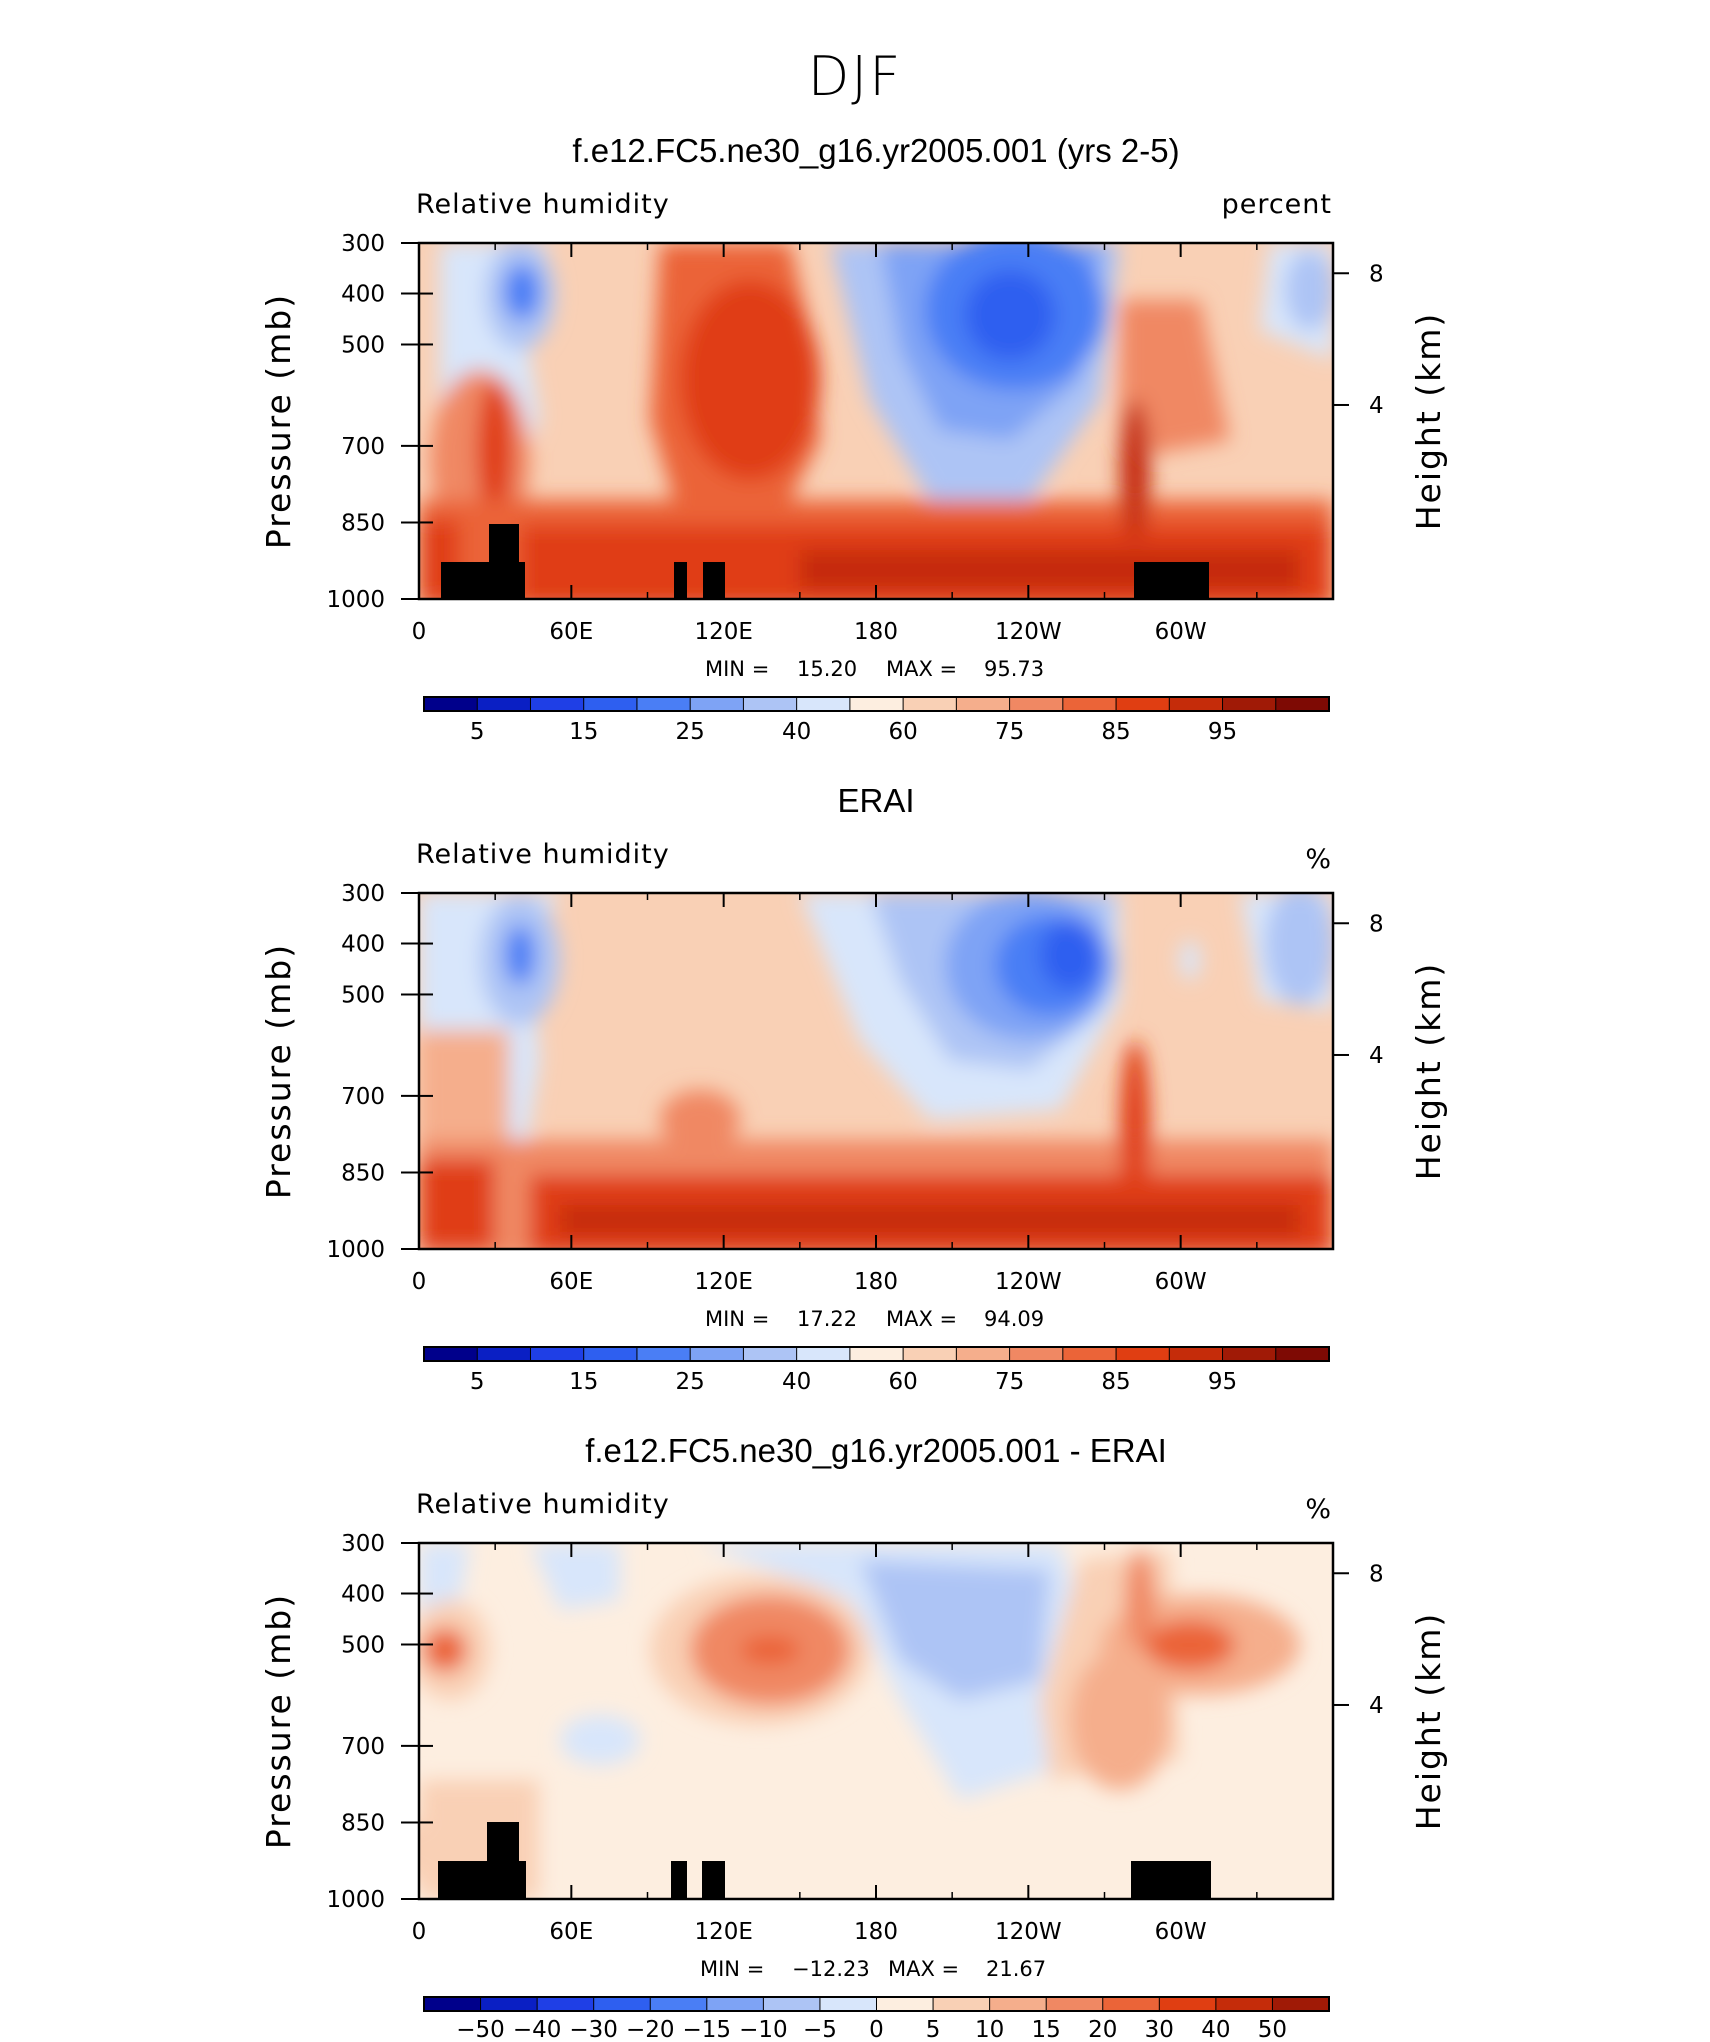  What do you see at coordinates (876, 2027) in the screenshot?
I see `colorbar-label: 0` at bounding box center [876, 2027].